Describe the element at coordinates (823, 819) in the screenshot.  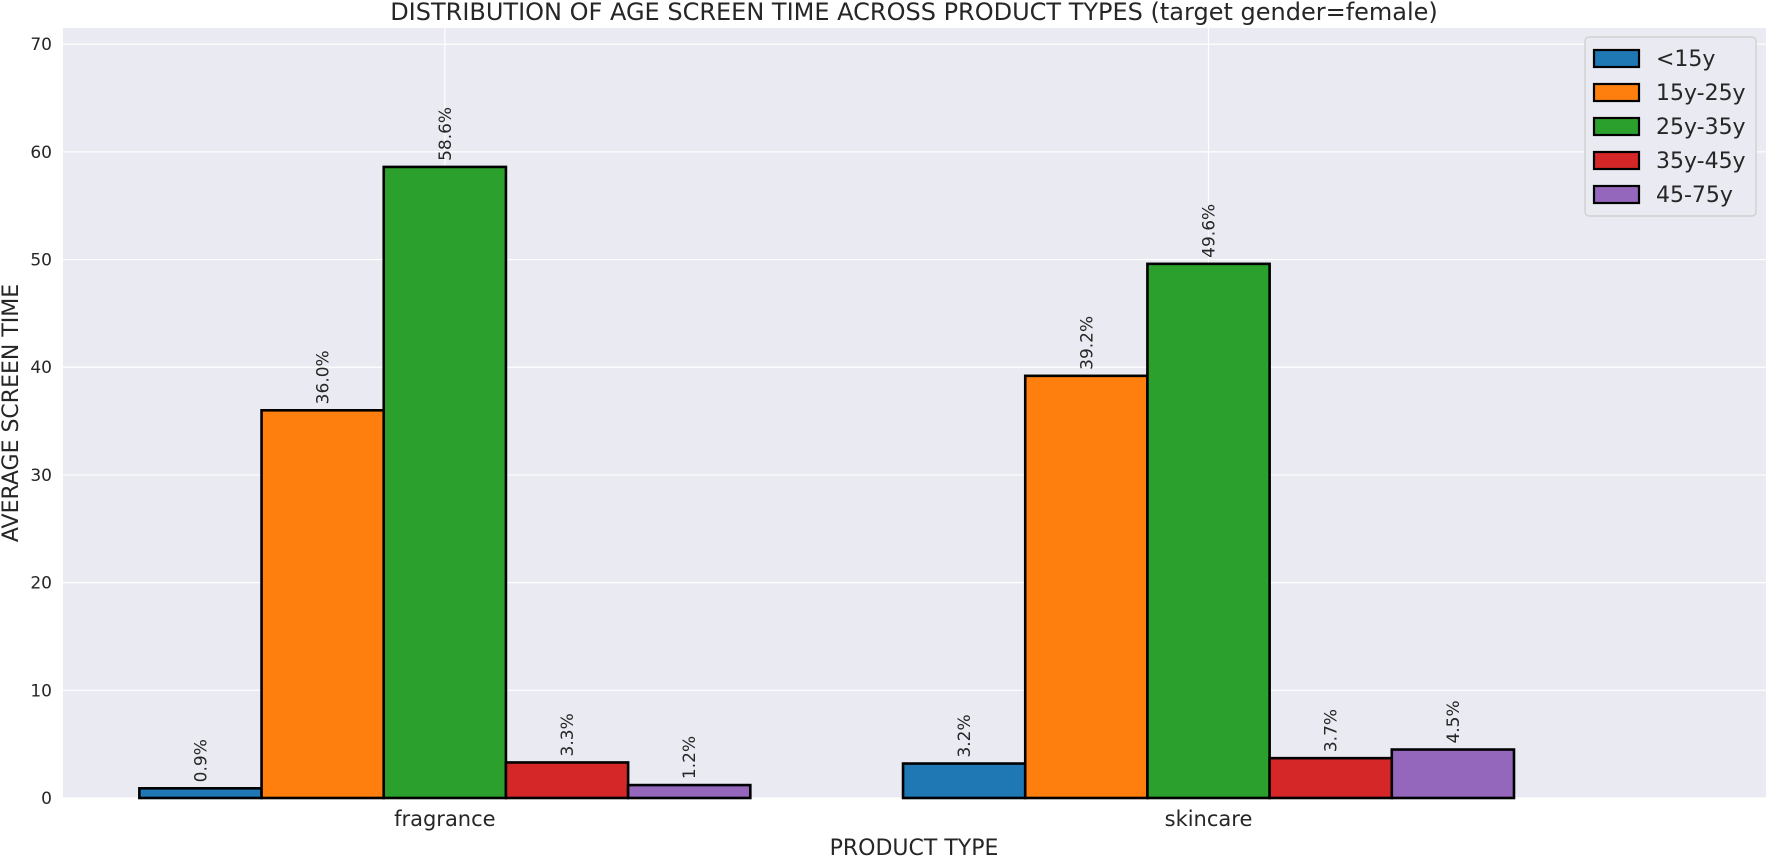
I see `x-tick-labels: fragrance skincare` at that location.